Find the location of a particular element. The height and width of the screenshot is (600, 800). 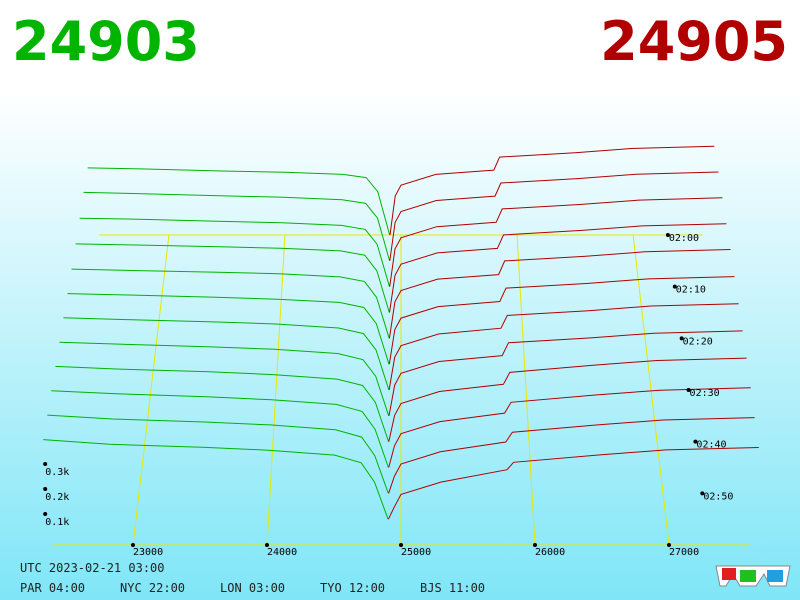

x-tick-label: 25000 is located at coordinates (416, 552).